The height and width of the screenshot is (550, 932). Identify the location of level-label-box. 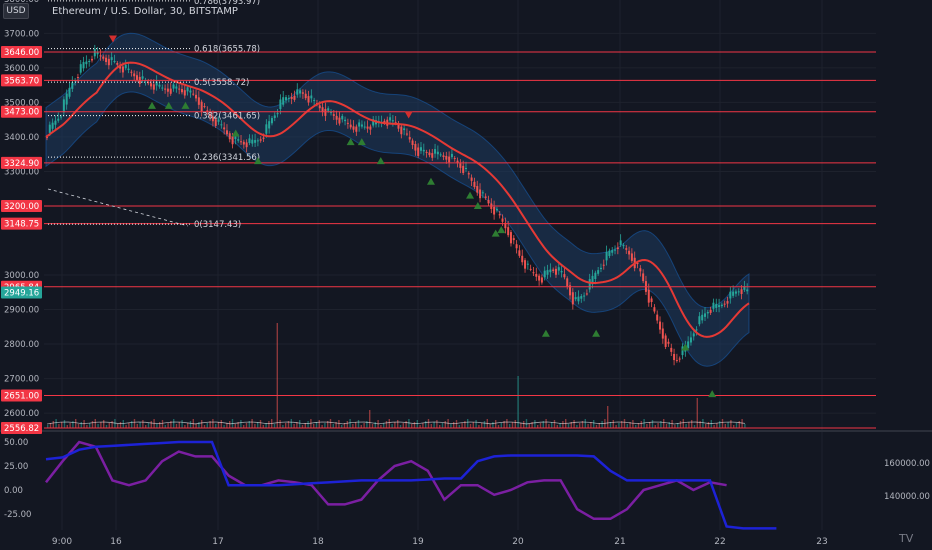
(21, 80).